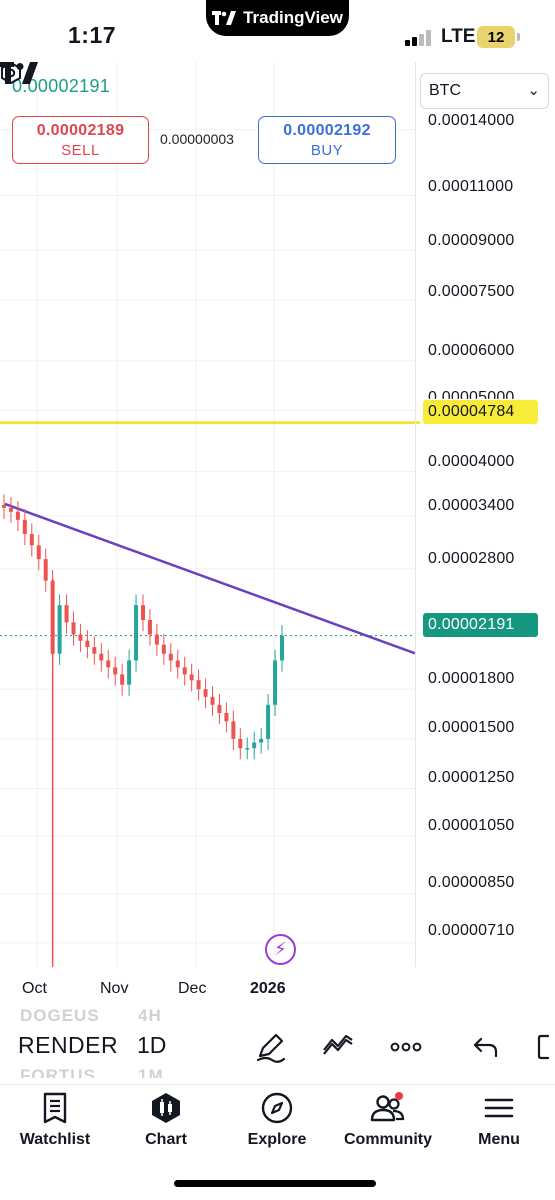  What do you see at coordinates (80, 130) in the screenshot?
I see `sell-price: 0.00002189` at bounding box center [80, 130].